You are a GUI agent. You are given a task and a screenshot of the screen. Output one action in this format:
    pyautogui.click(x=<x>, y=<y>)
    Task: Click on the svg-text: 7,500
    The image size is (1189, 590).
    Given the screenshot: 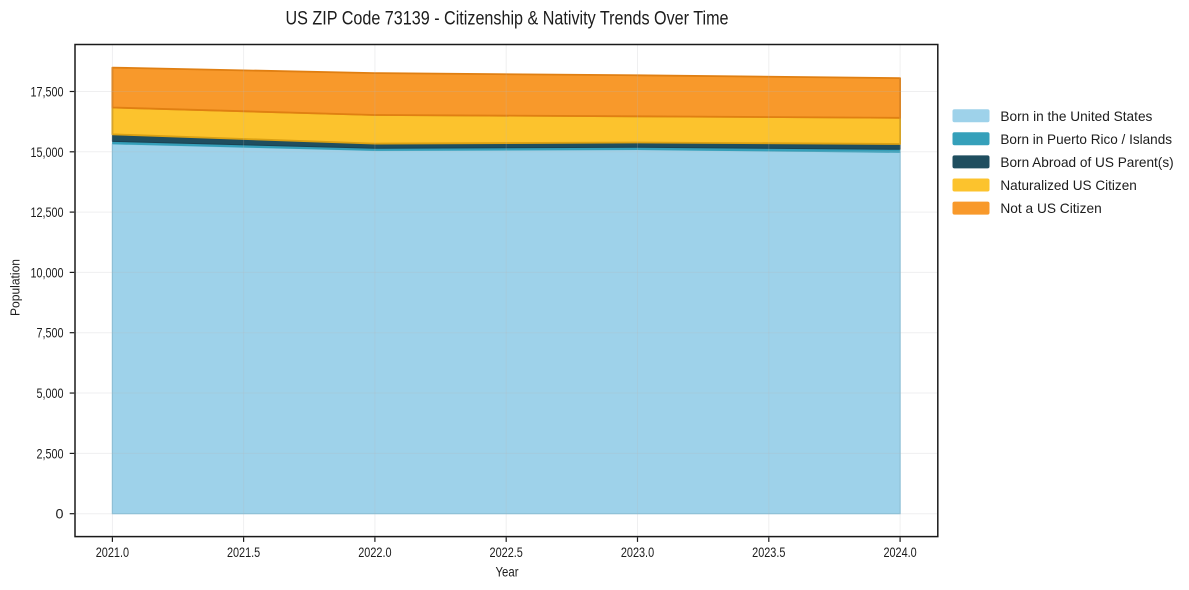 What is the action you would take?
    pyautogui.click(x=50, y=333)
    